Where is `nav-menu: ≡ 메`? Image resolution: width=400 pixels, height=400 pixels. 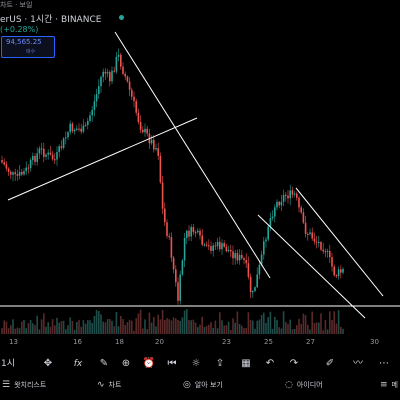
nav-menu: ≡ 메 is located at coordinates (389, 385).